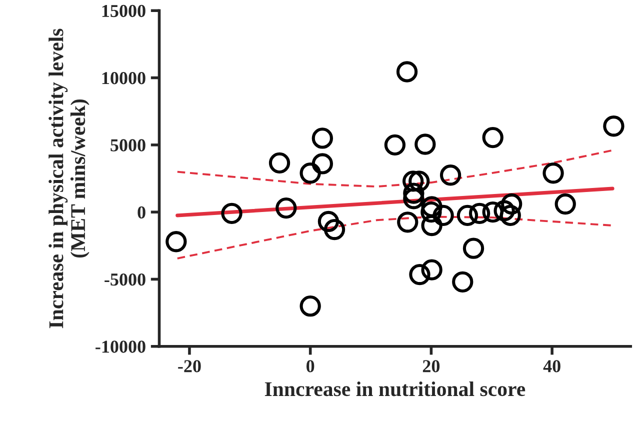  I want to click on y-tick-label: 5000, so click(128, 145).